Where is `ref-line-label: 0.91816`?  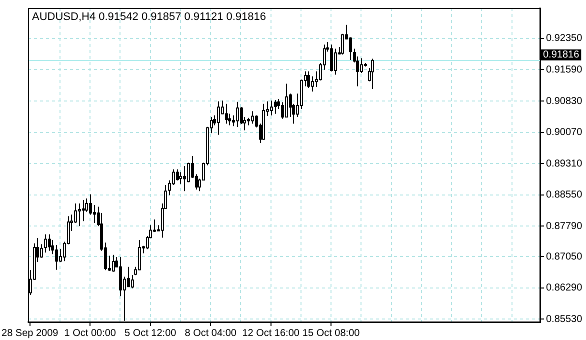 ref-line-label: 0.91816 is located at coordinates (561, 55).